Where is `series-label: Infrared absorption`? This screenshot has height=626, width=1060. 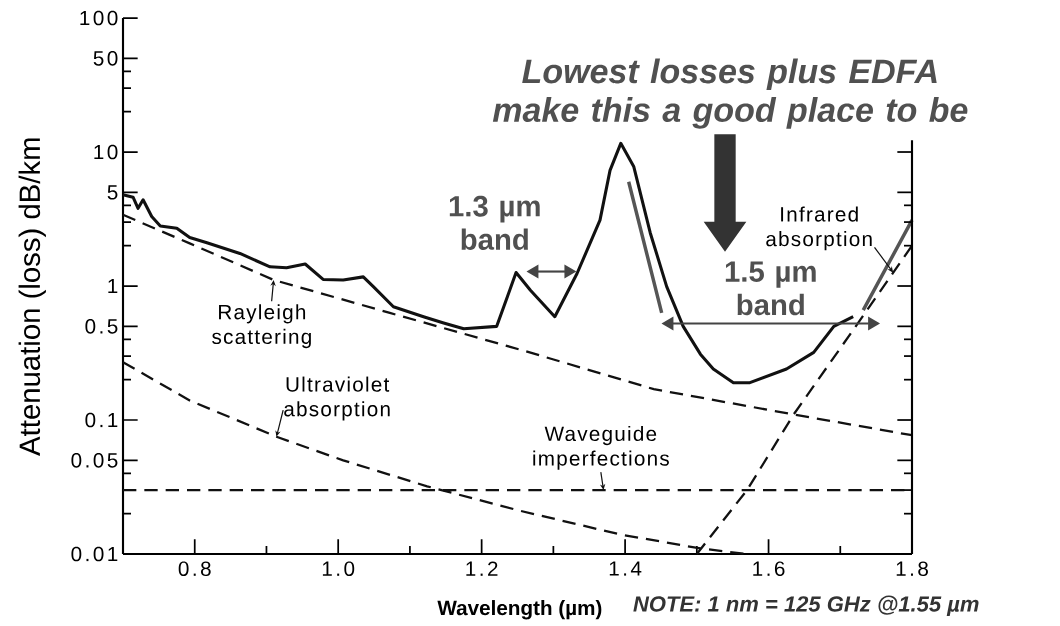
series-label: Infrared absorption is located at coordinates (819, 228).